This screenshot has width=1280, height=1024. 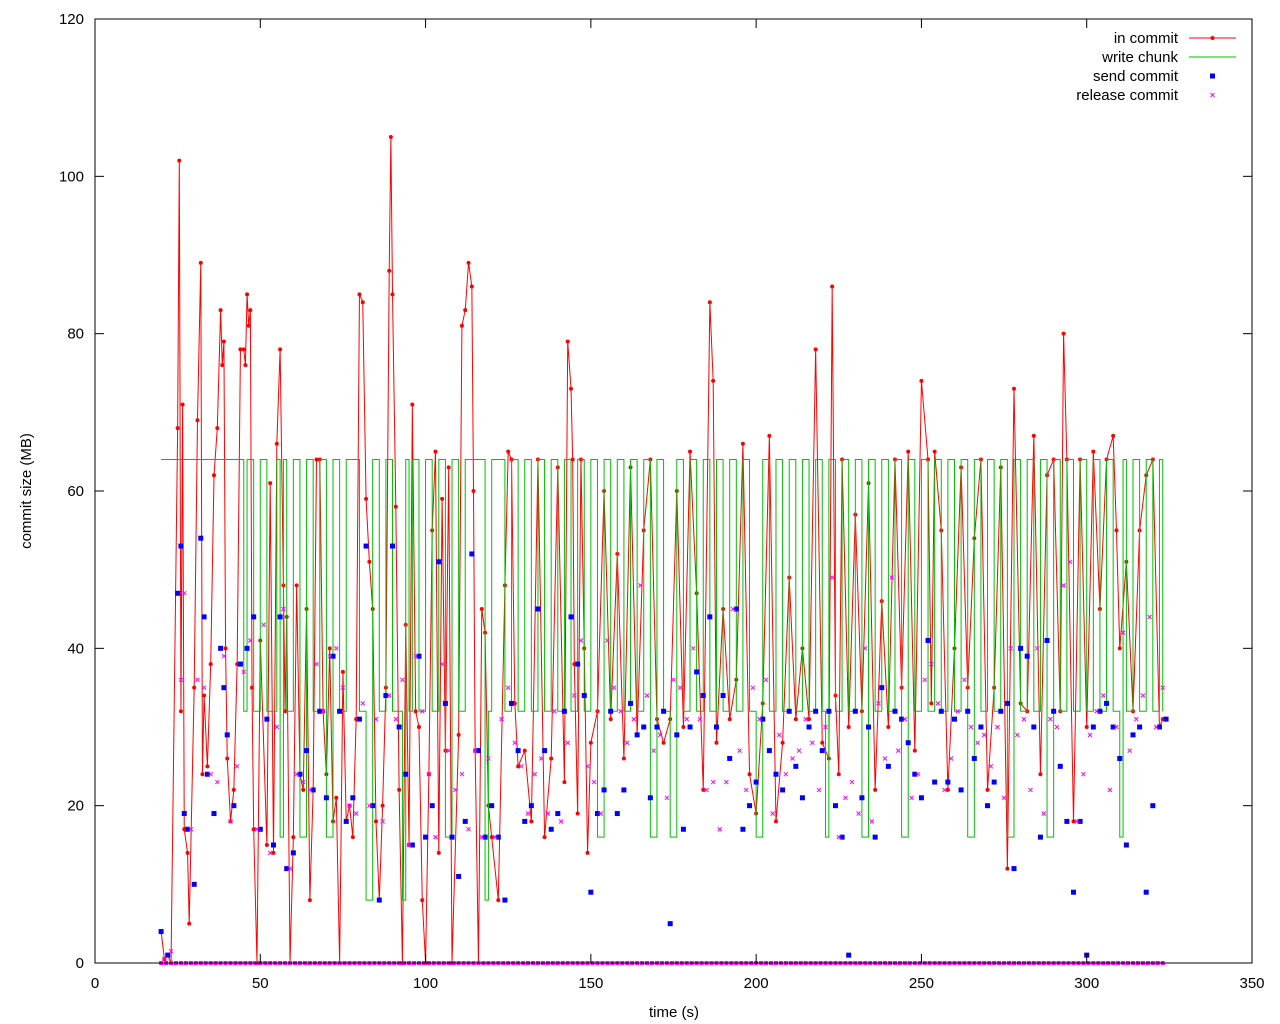 I want to click on x-tick-label: 100, so click(x=425, y=983).